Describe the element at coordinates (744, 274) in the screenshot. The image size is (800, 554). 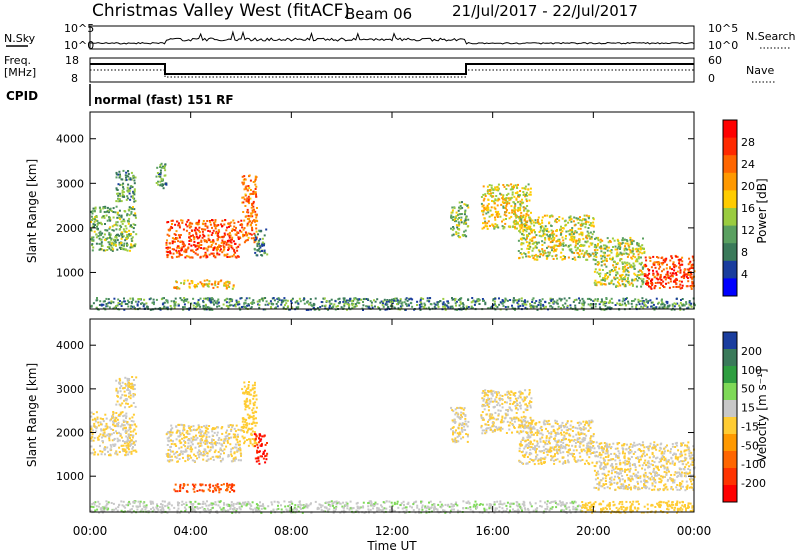
I see `power-colorbar-tick: 4` at that location.